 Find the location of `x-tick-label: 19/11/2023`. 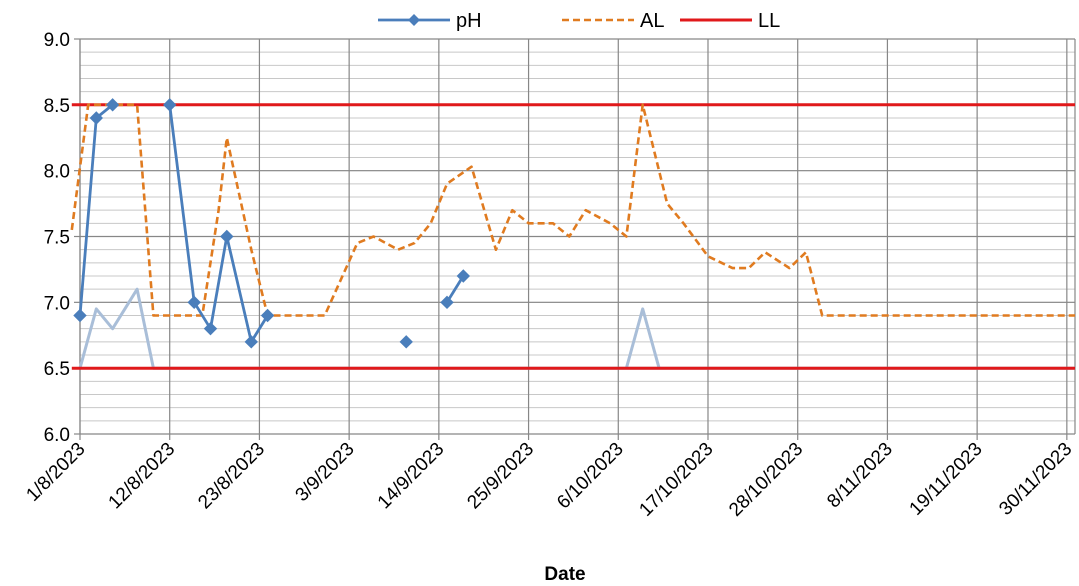

x-tick-label: 19/11/2023 is located at coordinates (946, 479).